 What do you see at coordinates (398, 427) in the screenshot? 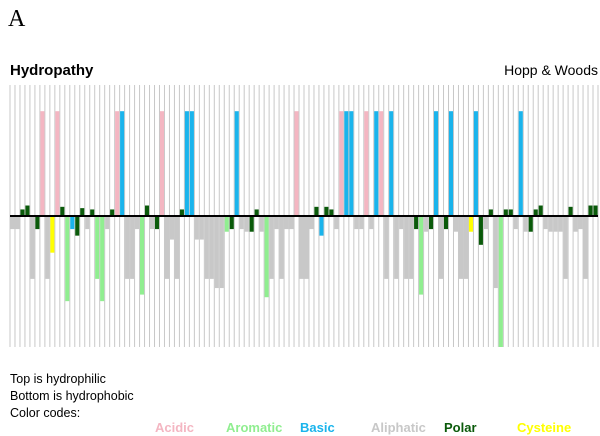
I see `legend-aliphatic: Aliphatic` at bounding box center [398, 427].